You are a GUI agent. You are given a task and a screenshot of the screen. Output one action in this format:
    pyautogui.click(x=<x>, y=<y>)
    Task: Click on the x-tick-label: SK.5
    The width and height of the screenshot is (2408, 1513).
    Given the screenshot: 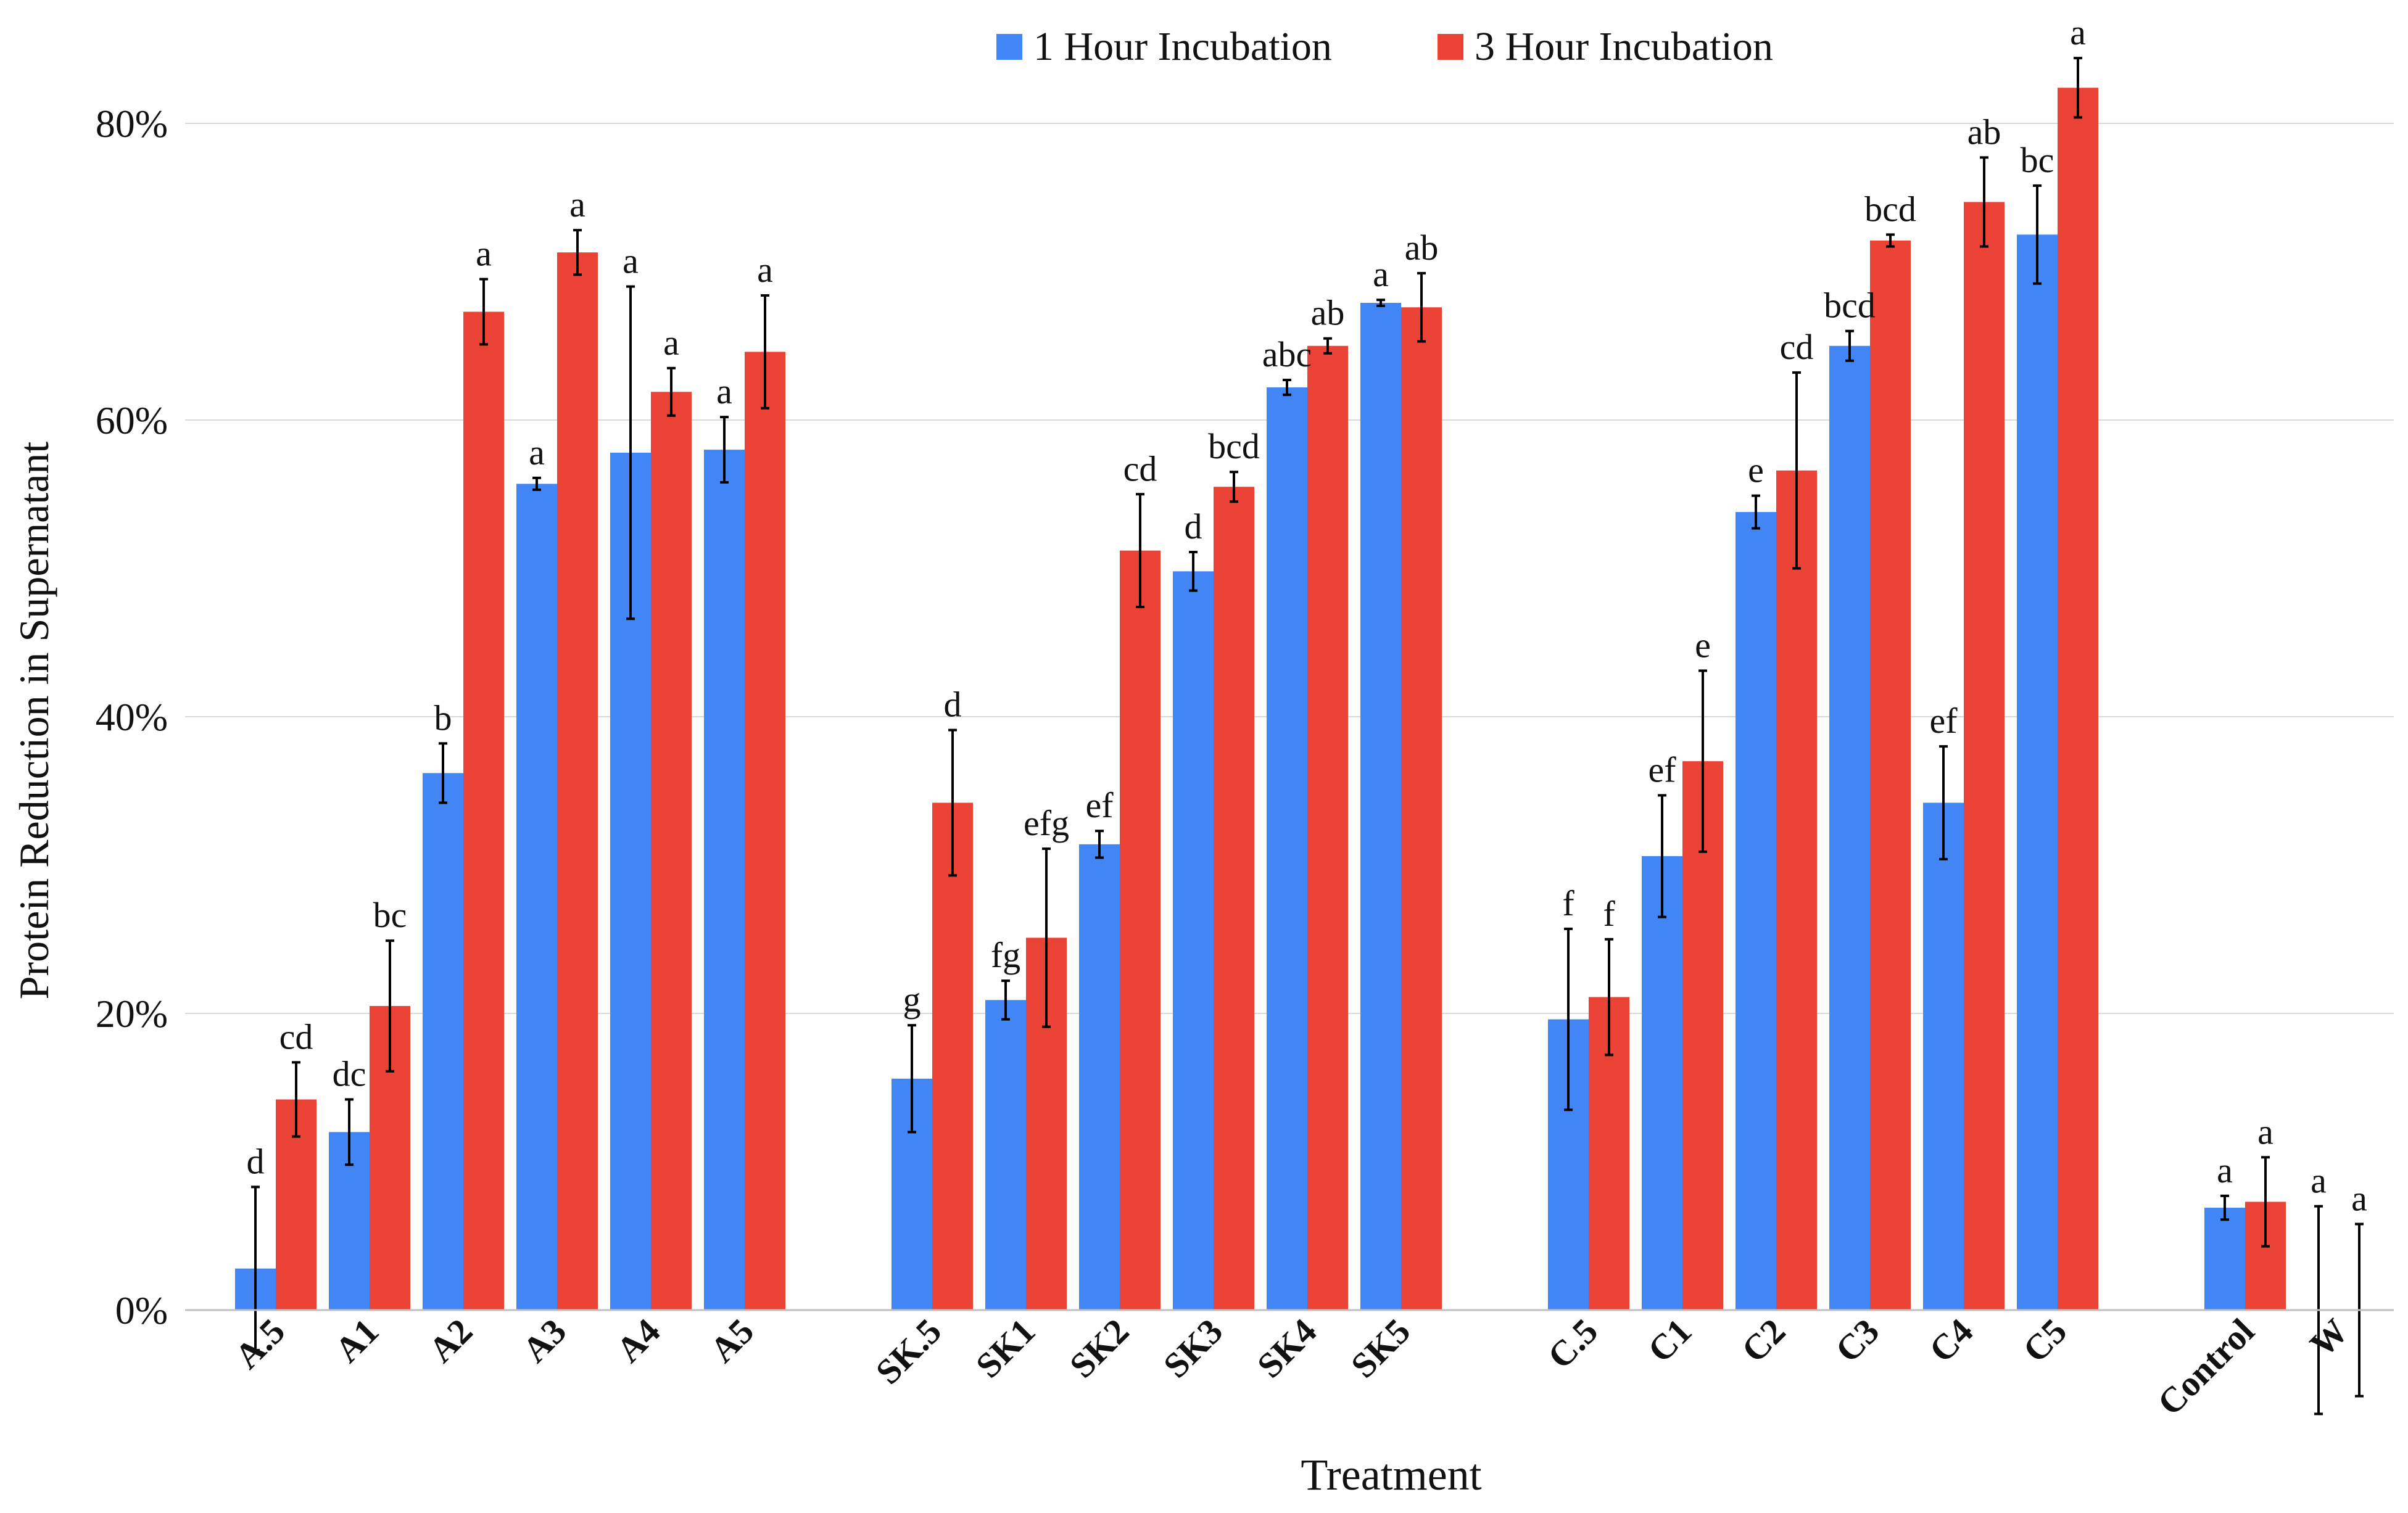 What is the action you would take?
    pyautogui.click(x=909, y=1351)
    